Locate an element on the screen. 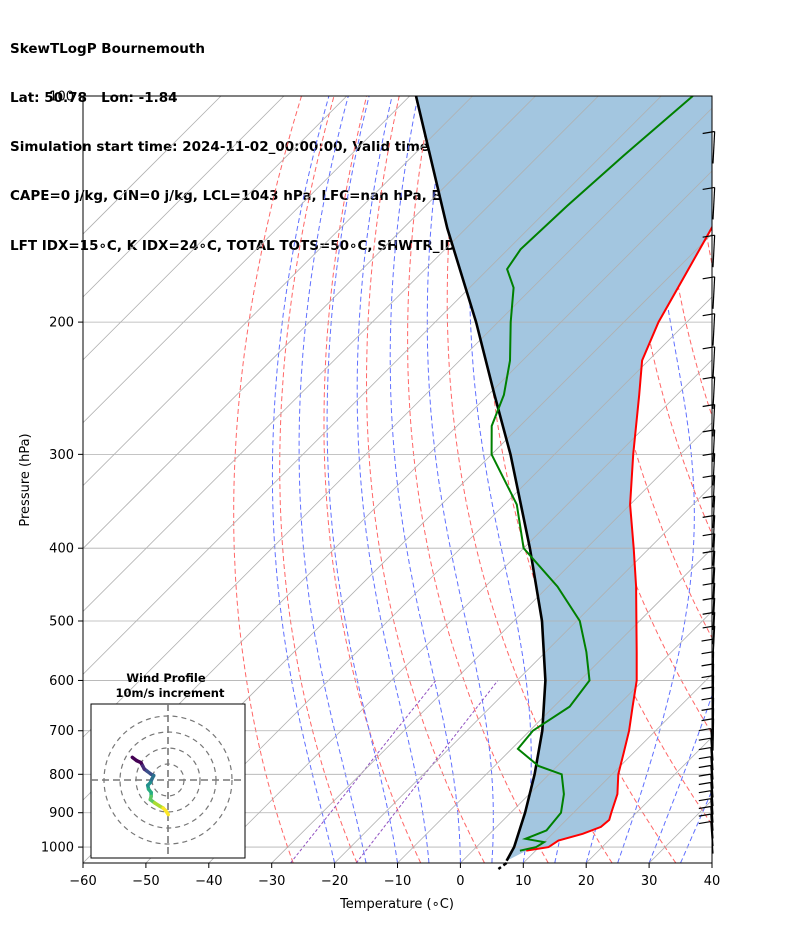  x-tick-label: 0 is located at coordinates (460, 881).